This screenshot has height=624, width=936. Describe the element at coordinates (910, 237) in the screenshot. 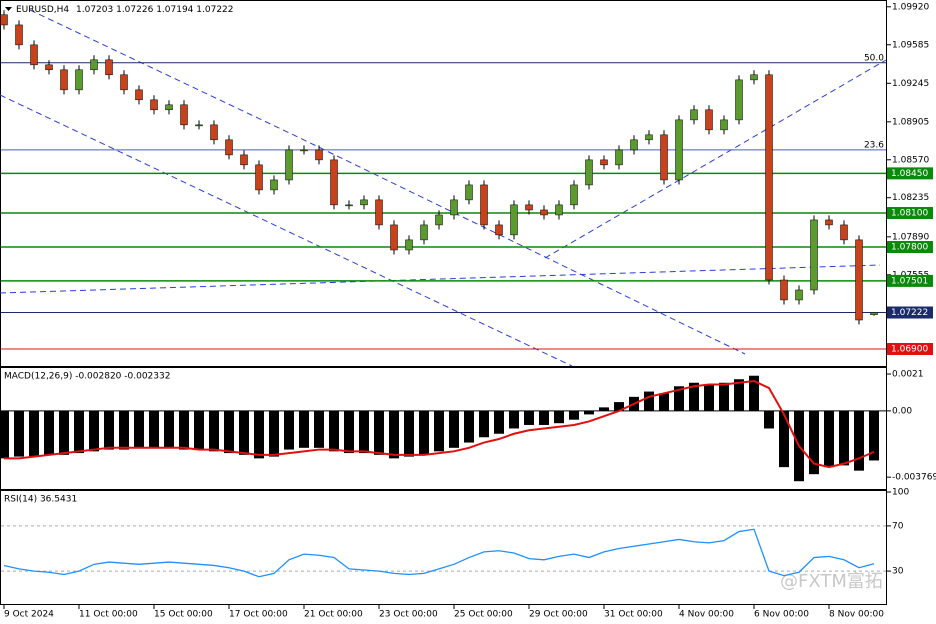

I see `y-tick-label: 1.07890` at that location.